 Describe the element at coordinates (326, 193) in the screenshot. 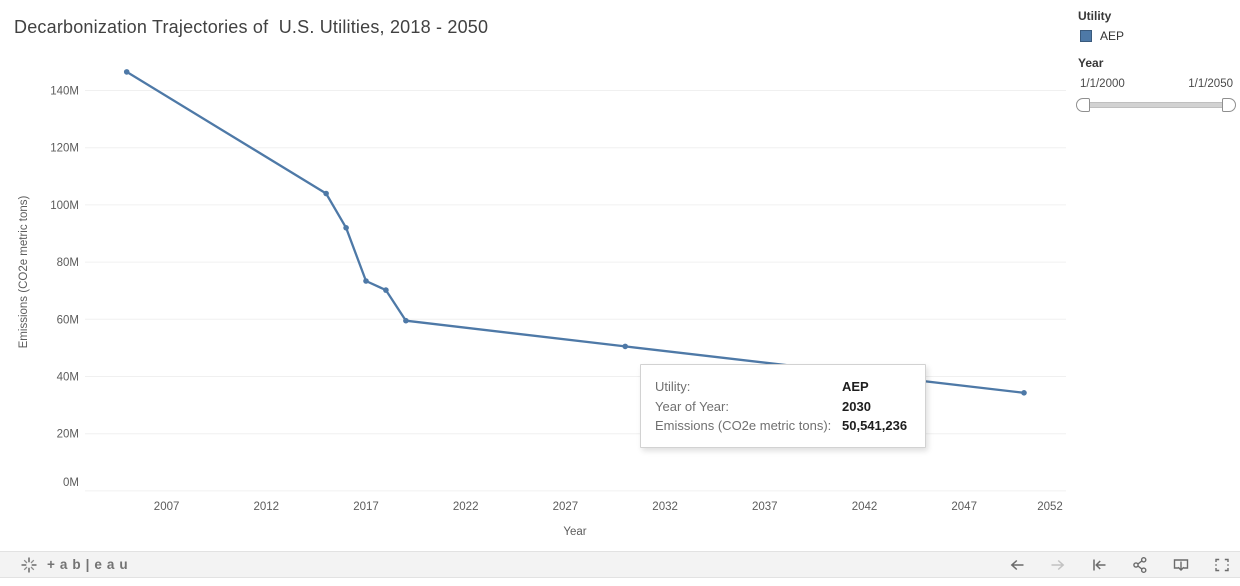

I see `data-point-2015` at that location.